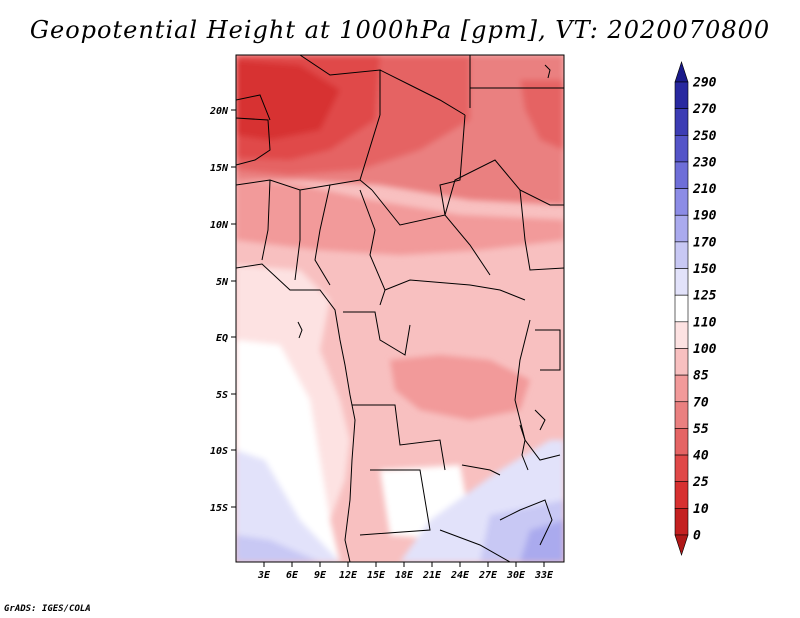 The height and width of the screenshot is (618, 800). What do you see at coordinates (681, 545) in the screenshot?
I see `colorbar-arrow-bottom` at bounding box center [681, 545].